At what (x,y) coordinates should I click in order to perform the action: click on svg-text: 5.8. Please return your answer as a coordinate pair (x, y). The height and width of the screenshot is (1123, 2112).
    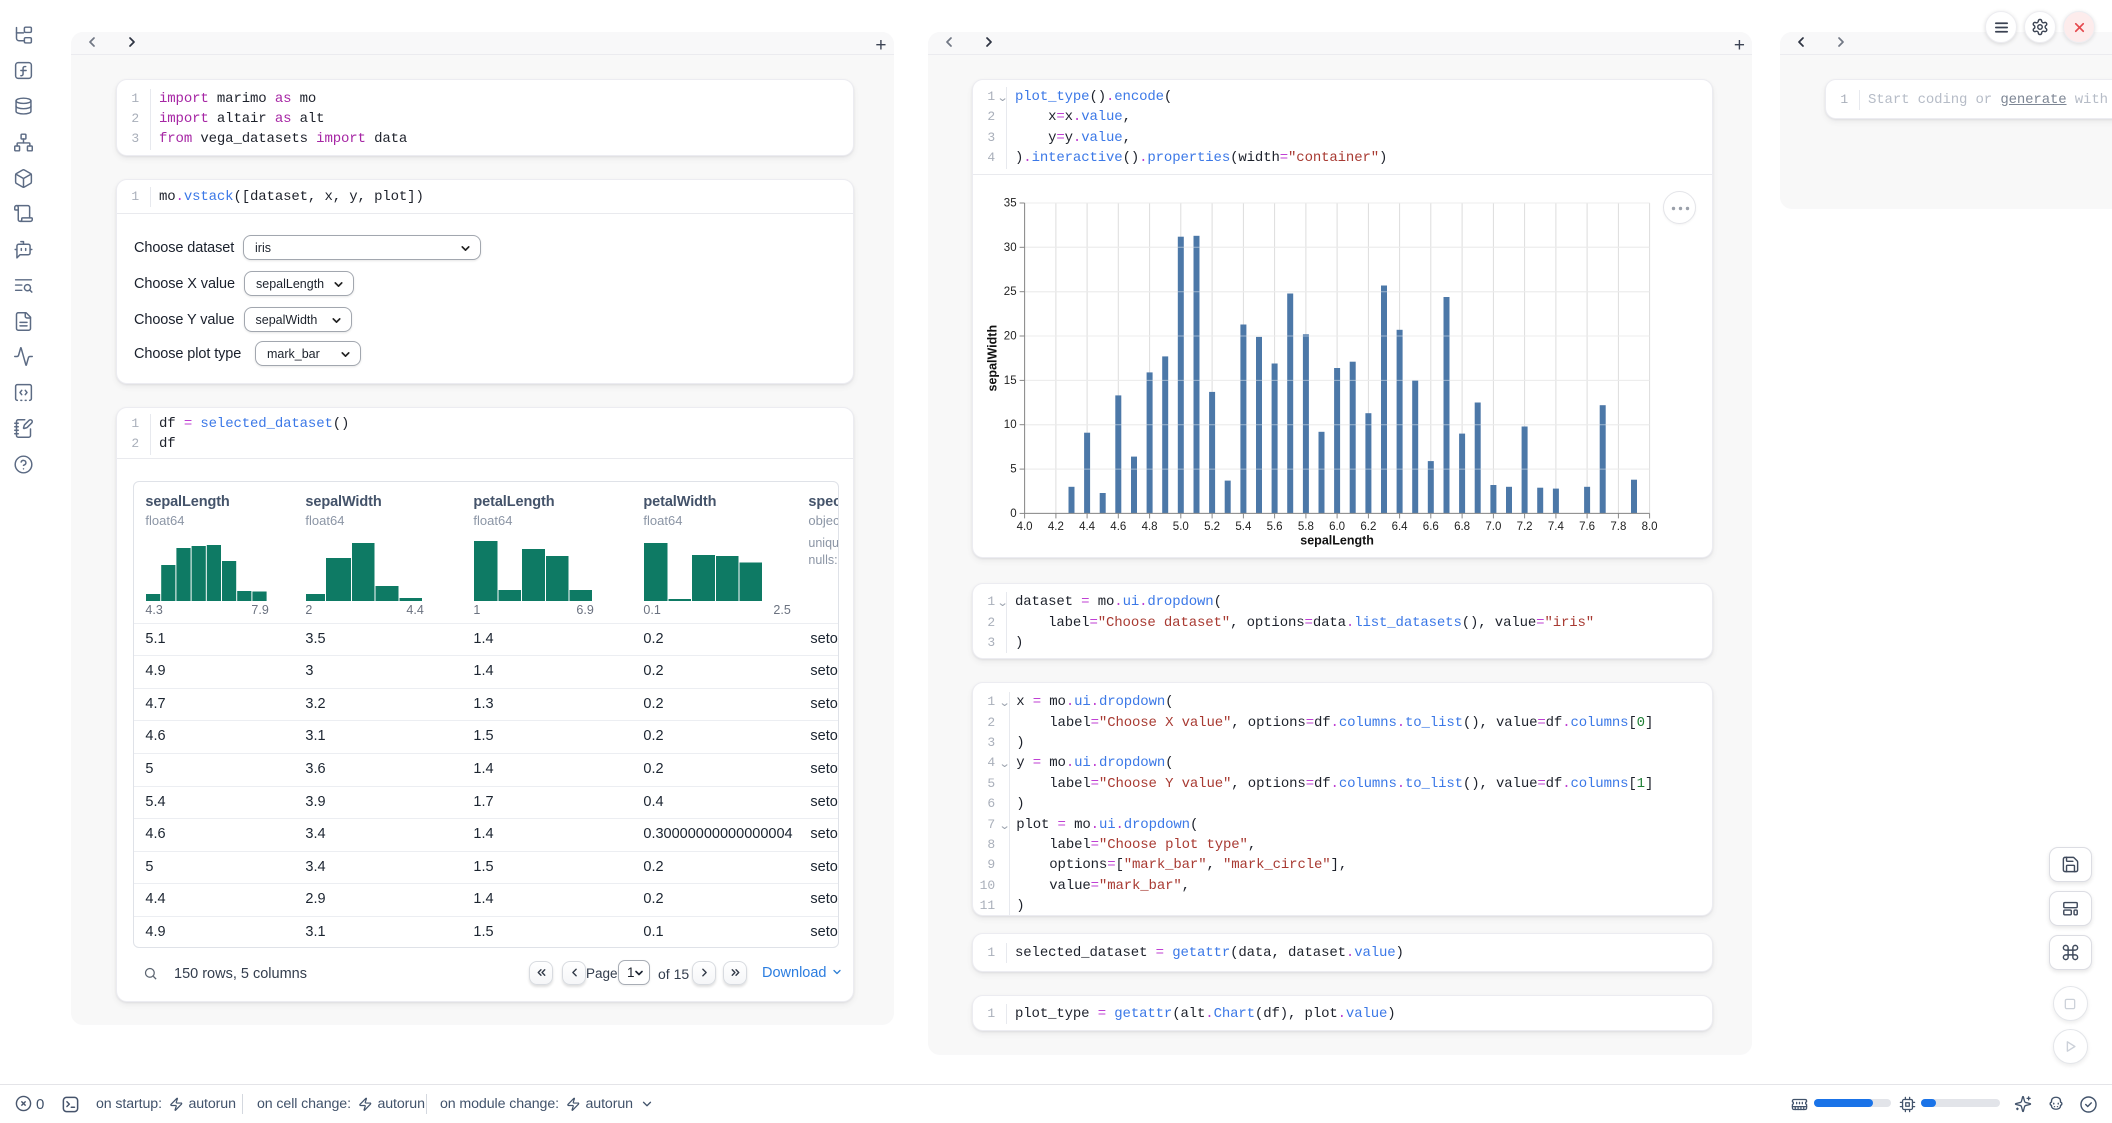
    Looking at the image, I should click on (1306, 527).